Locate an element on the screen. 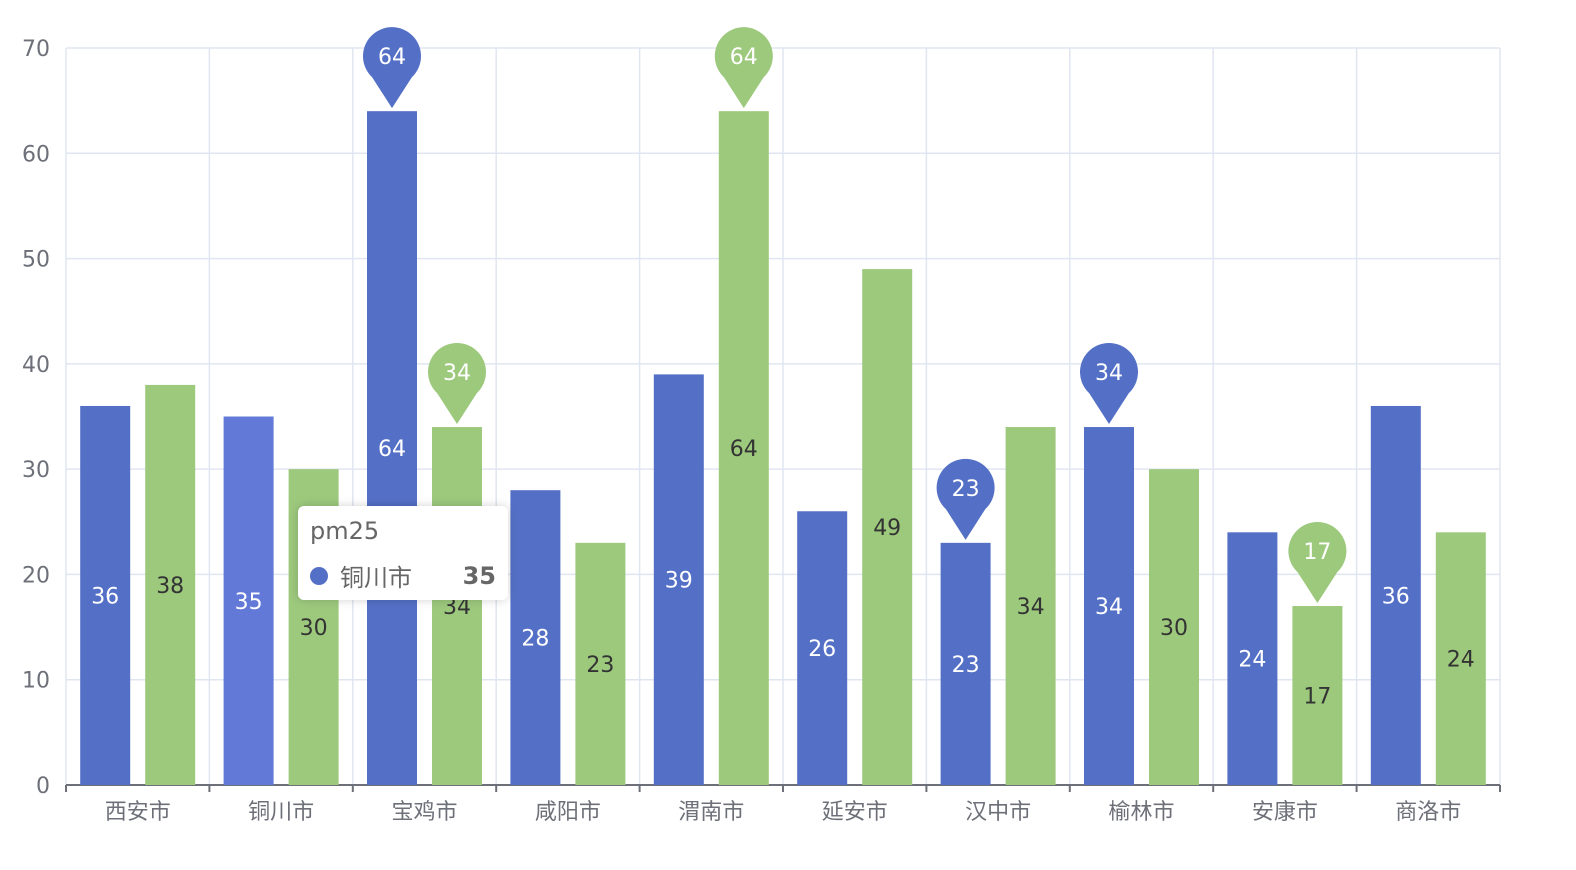 Image resolution: width=1576 pixels, height=870 pixels. tooltip-name: 铜川市 is located at coordinates (376, 578).